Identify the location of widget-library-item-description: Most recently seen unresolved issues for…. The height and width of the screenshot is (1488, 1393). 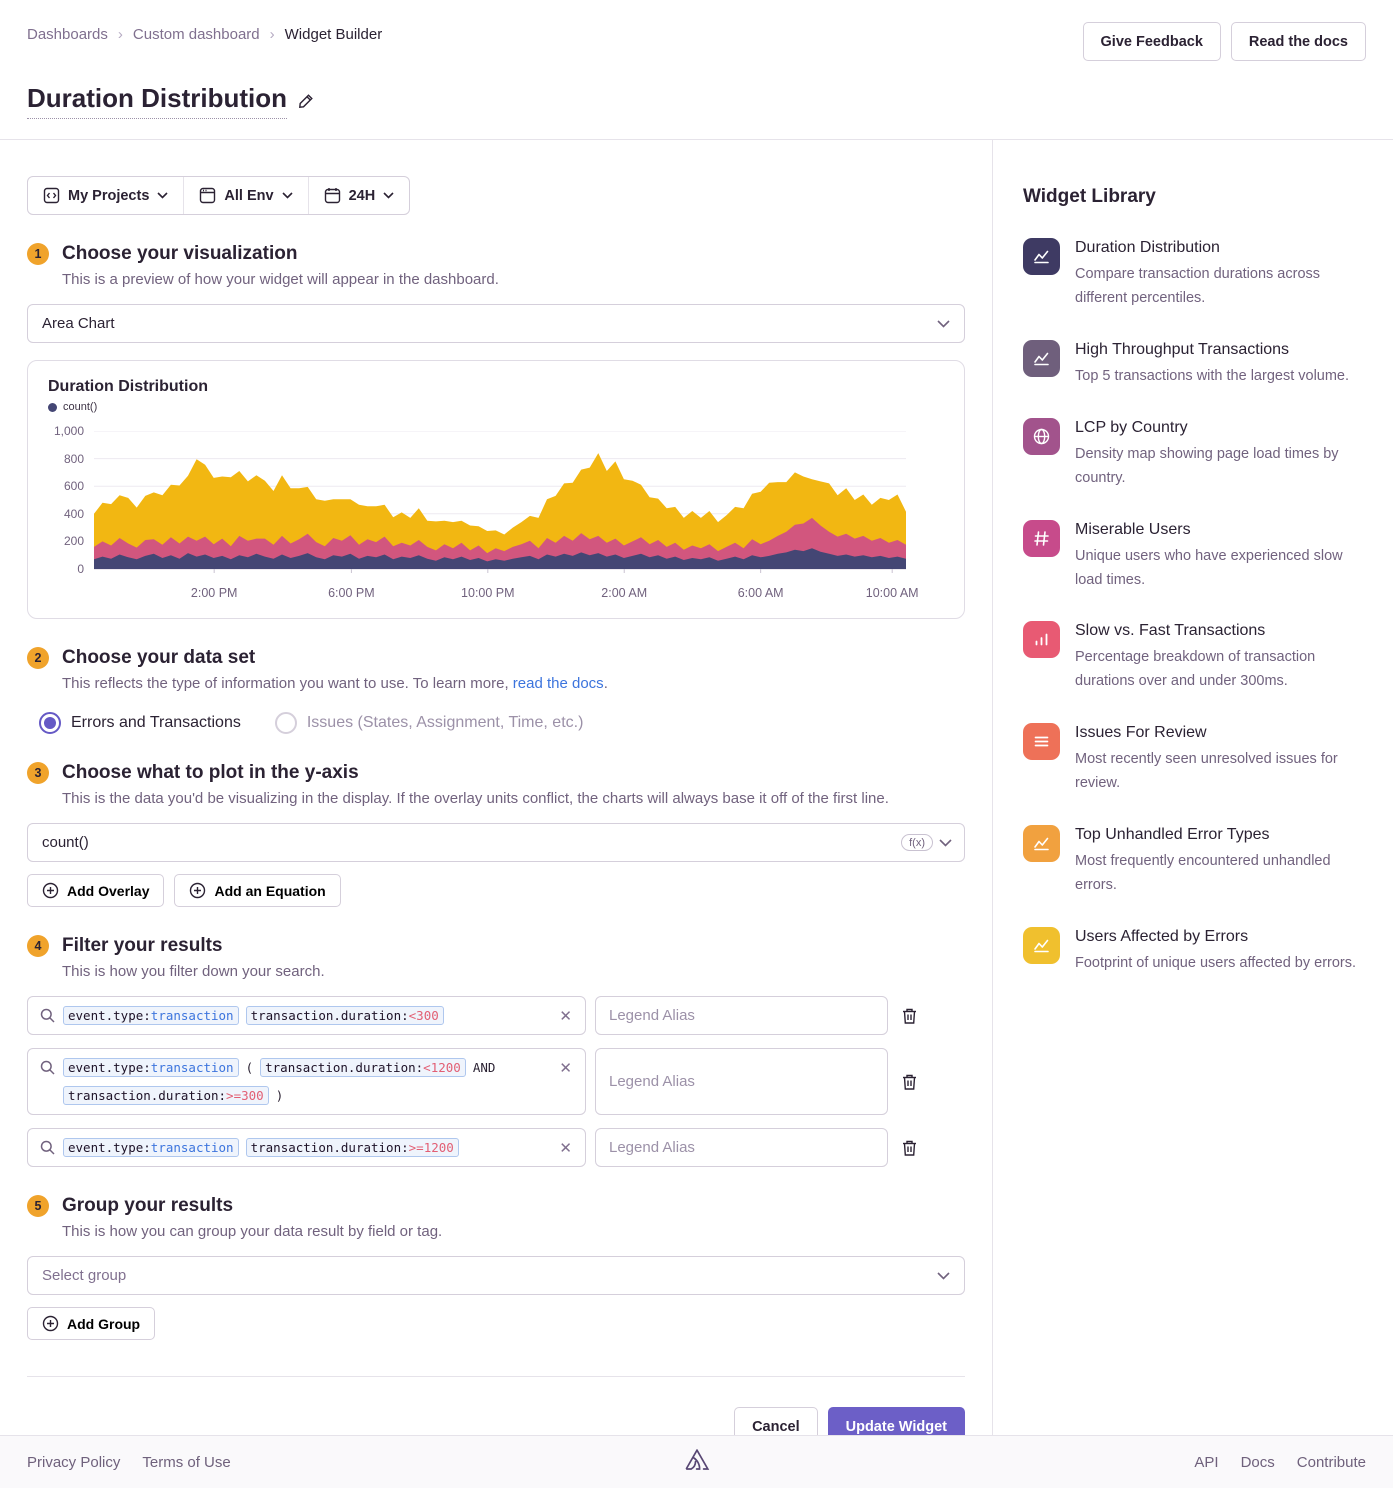
(1206, 771).